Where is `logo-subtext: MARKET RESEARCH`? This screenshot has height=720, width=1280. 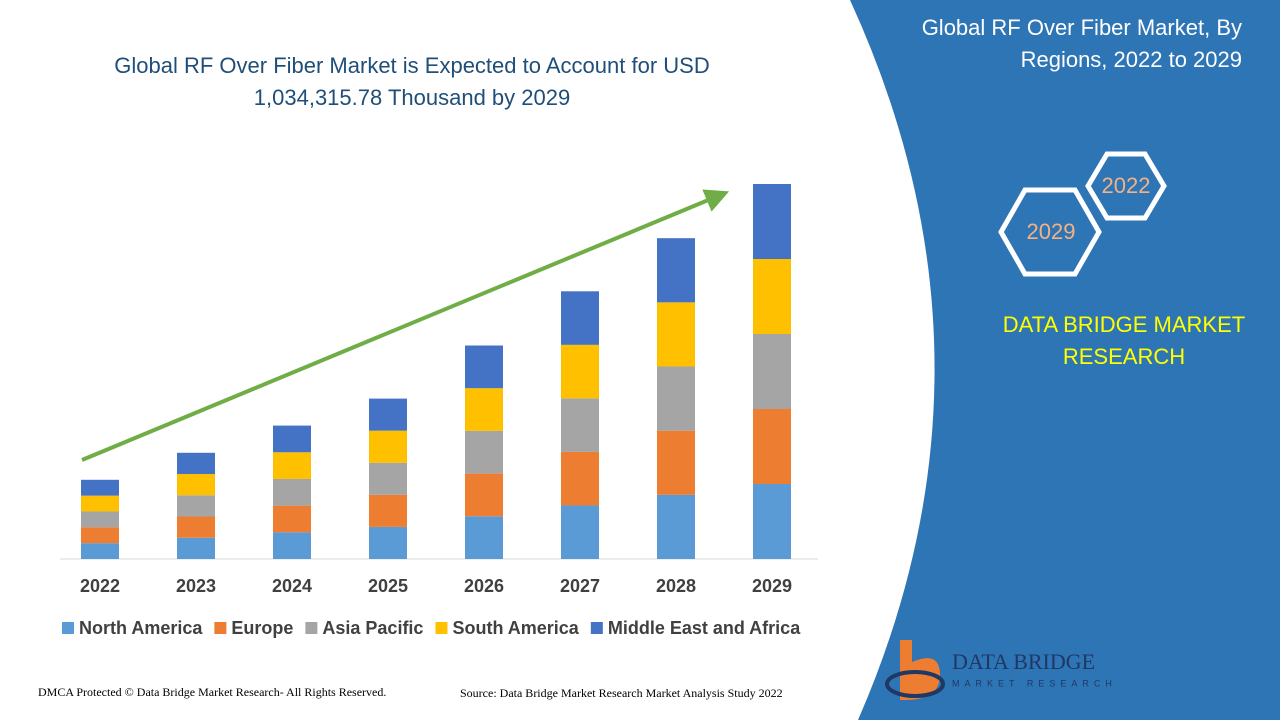 logo-subtext: MARKET RESEARCH is located at coordinates (1034, 683).